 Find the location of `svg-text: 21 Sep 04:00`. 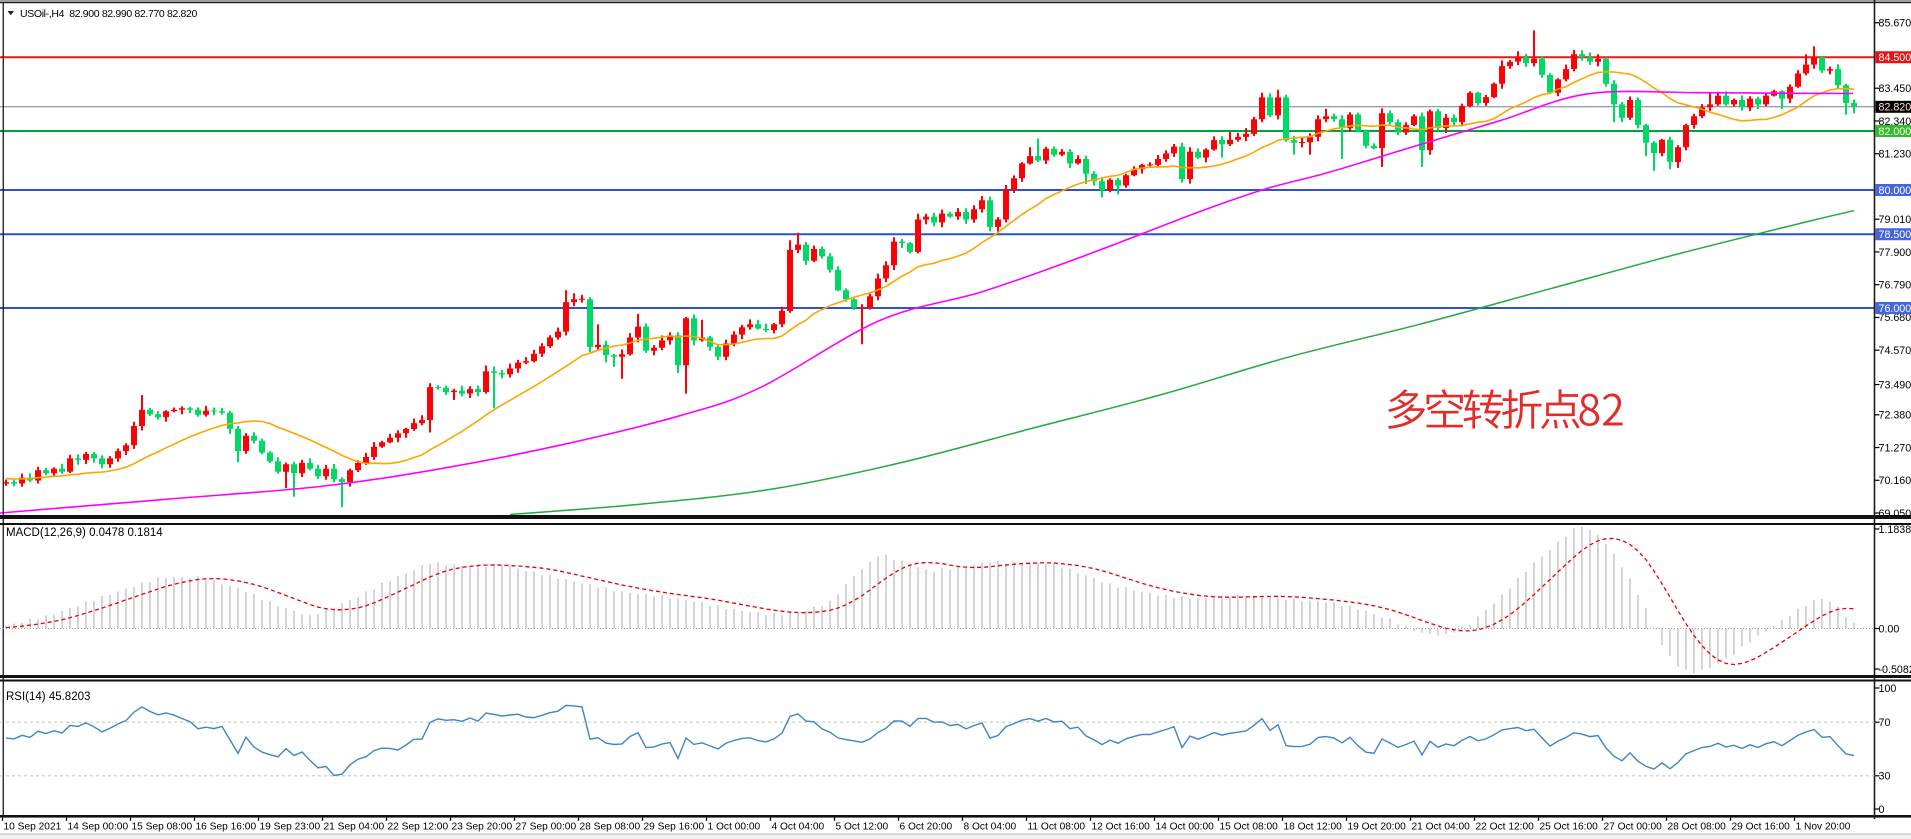

svg-text: 21 Sep 04:00 is located at coordinates (354, 827).